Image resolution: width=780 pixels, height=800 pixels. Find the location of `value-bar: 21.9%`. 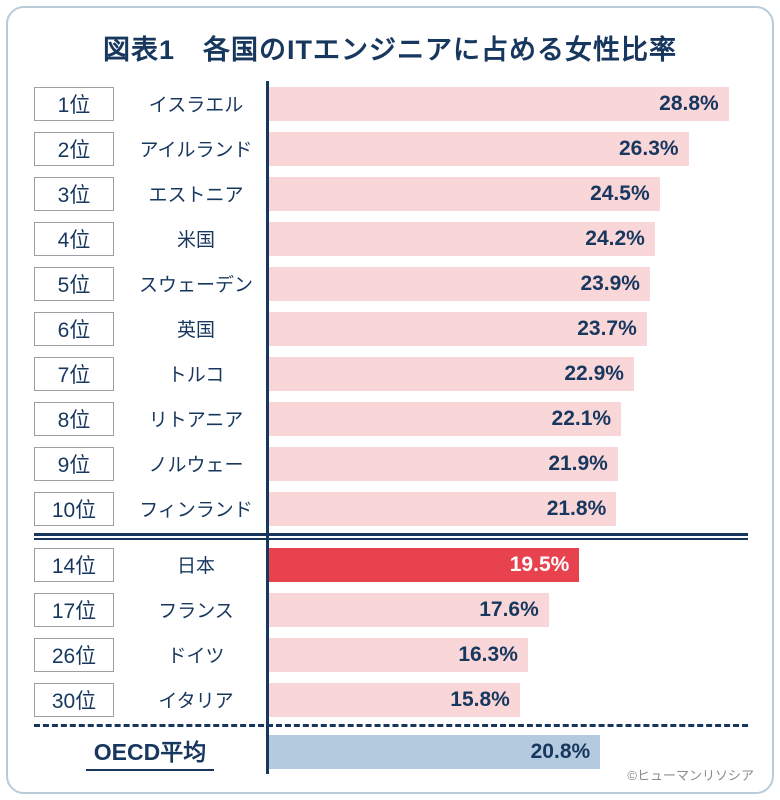

value-bar: 21.9% is located at coordinates (442, 463).